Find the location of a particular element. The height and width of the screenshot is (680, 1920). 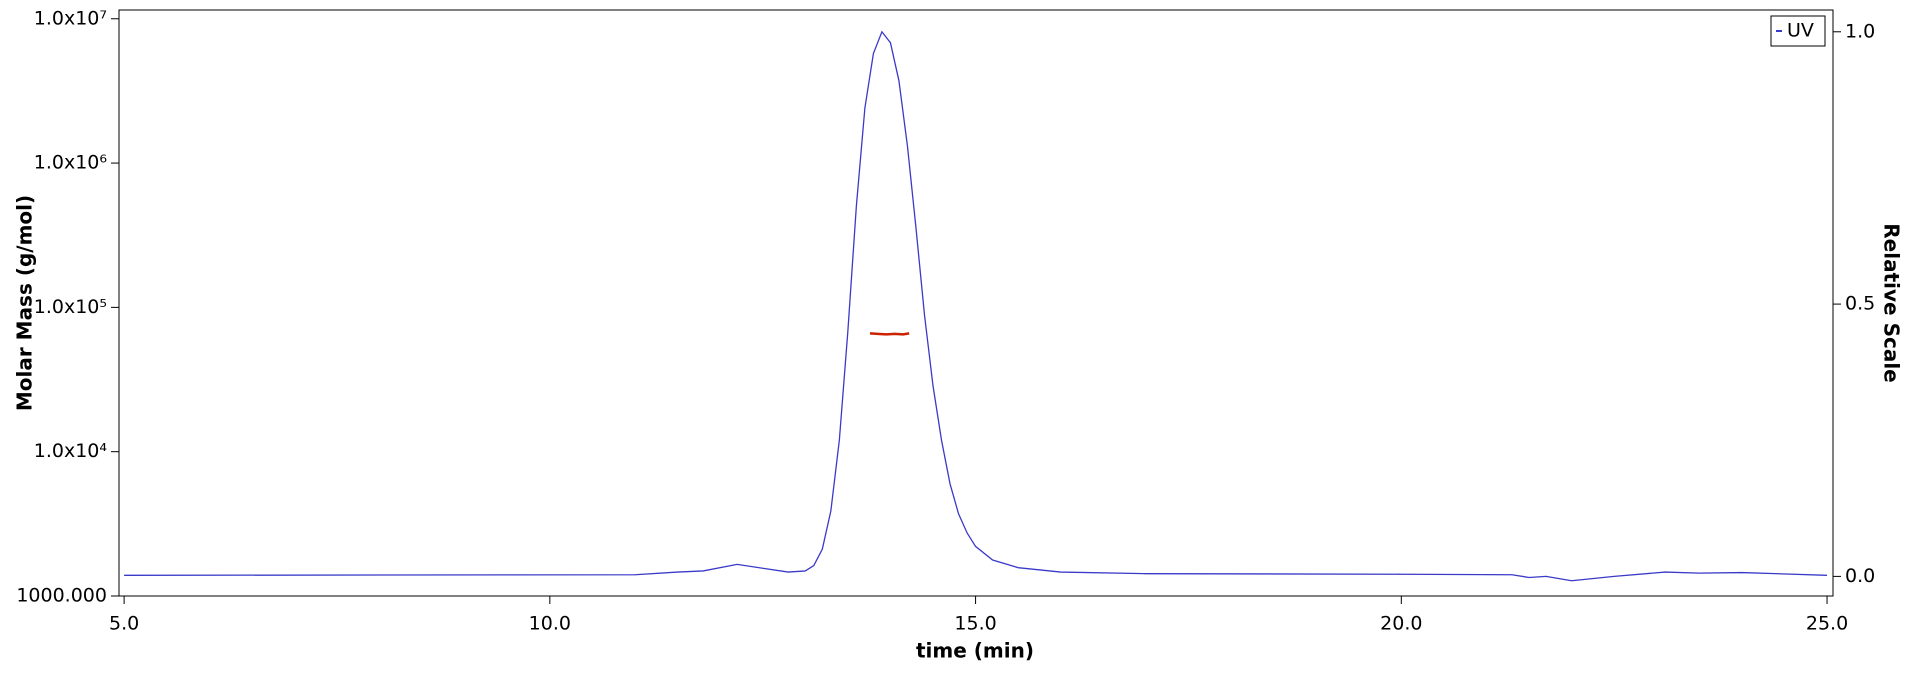

x-tick-label: 10.0 is located at coordinates (550, 624).